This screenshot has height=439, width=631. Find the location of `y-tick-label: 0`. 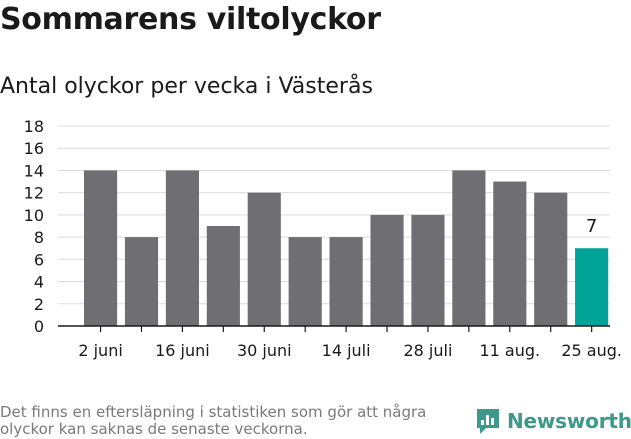

y-tick-label: 0 is located at coordinates (39, 326).